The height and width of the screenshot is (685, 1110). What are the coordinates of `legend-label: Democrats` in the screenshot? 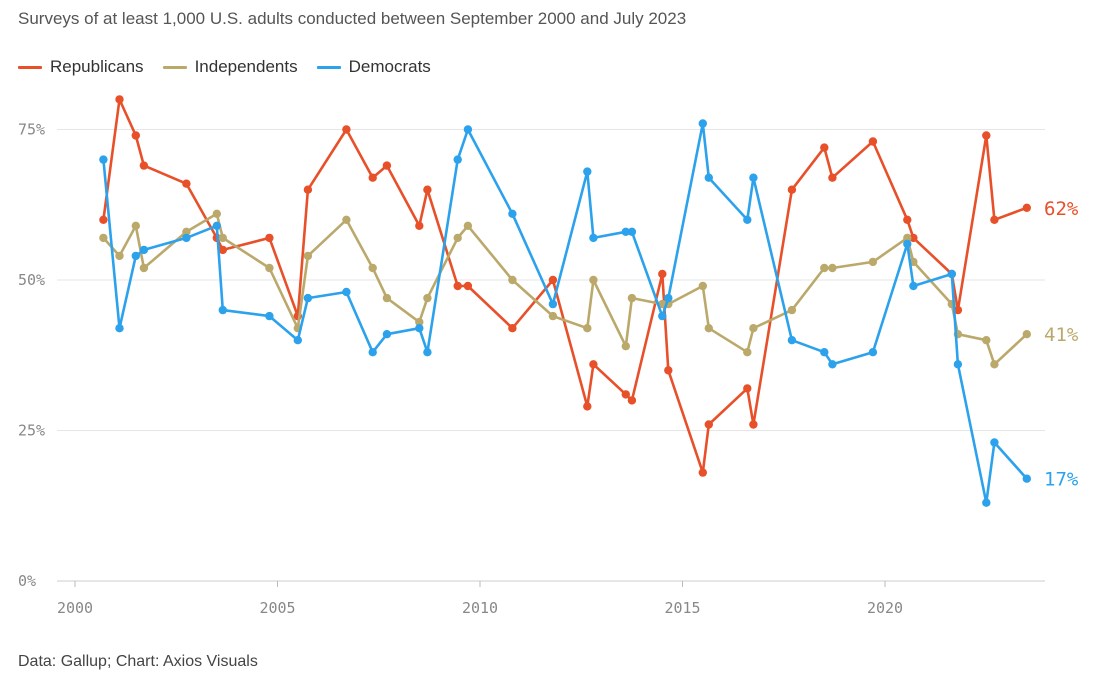 It's located at (389, 66).